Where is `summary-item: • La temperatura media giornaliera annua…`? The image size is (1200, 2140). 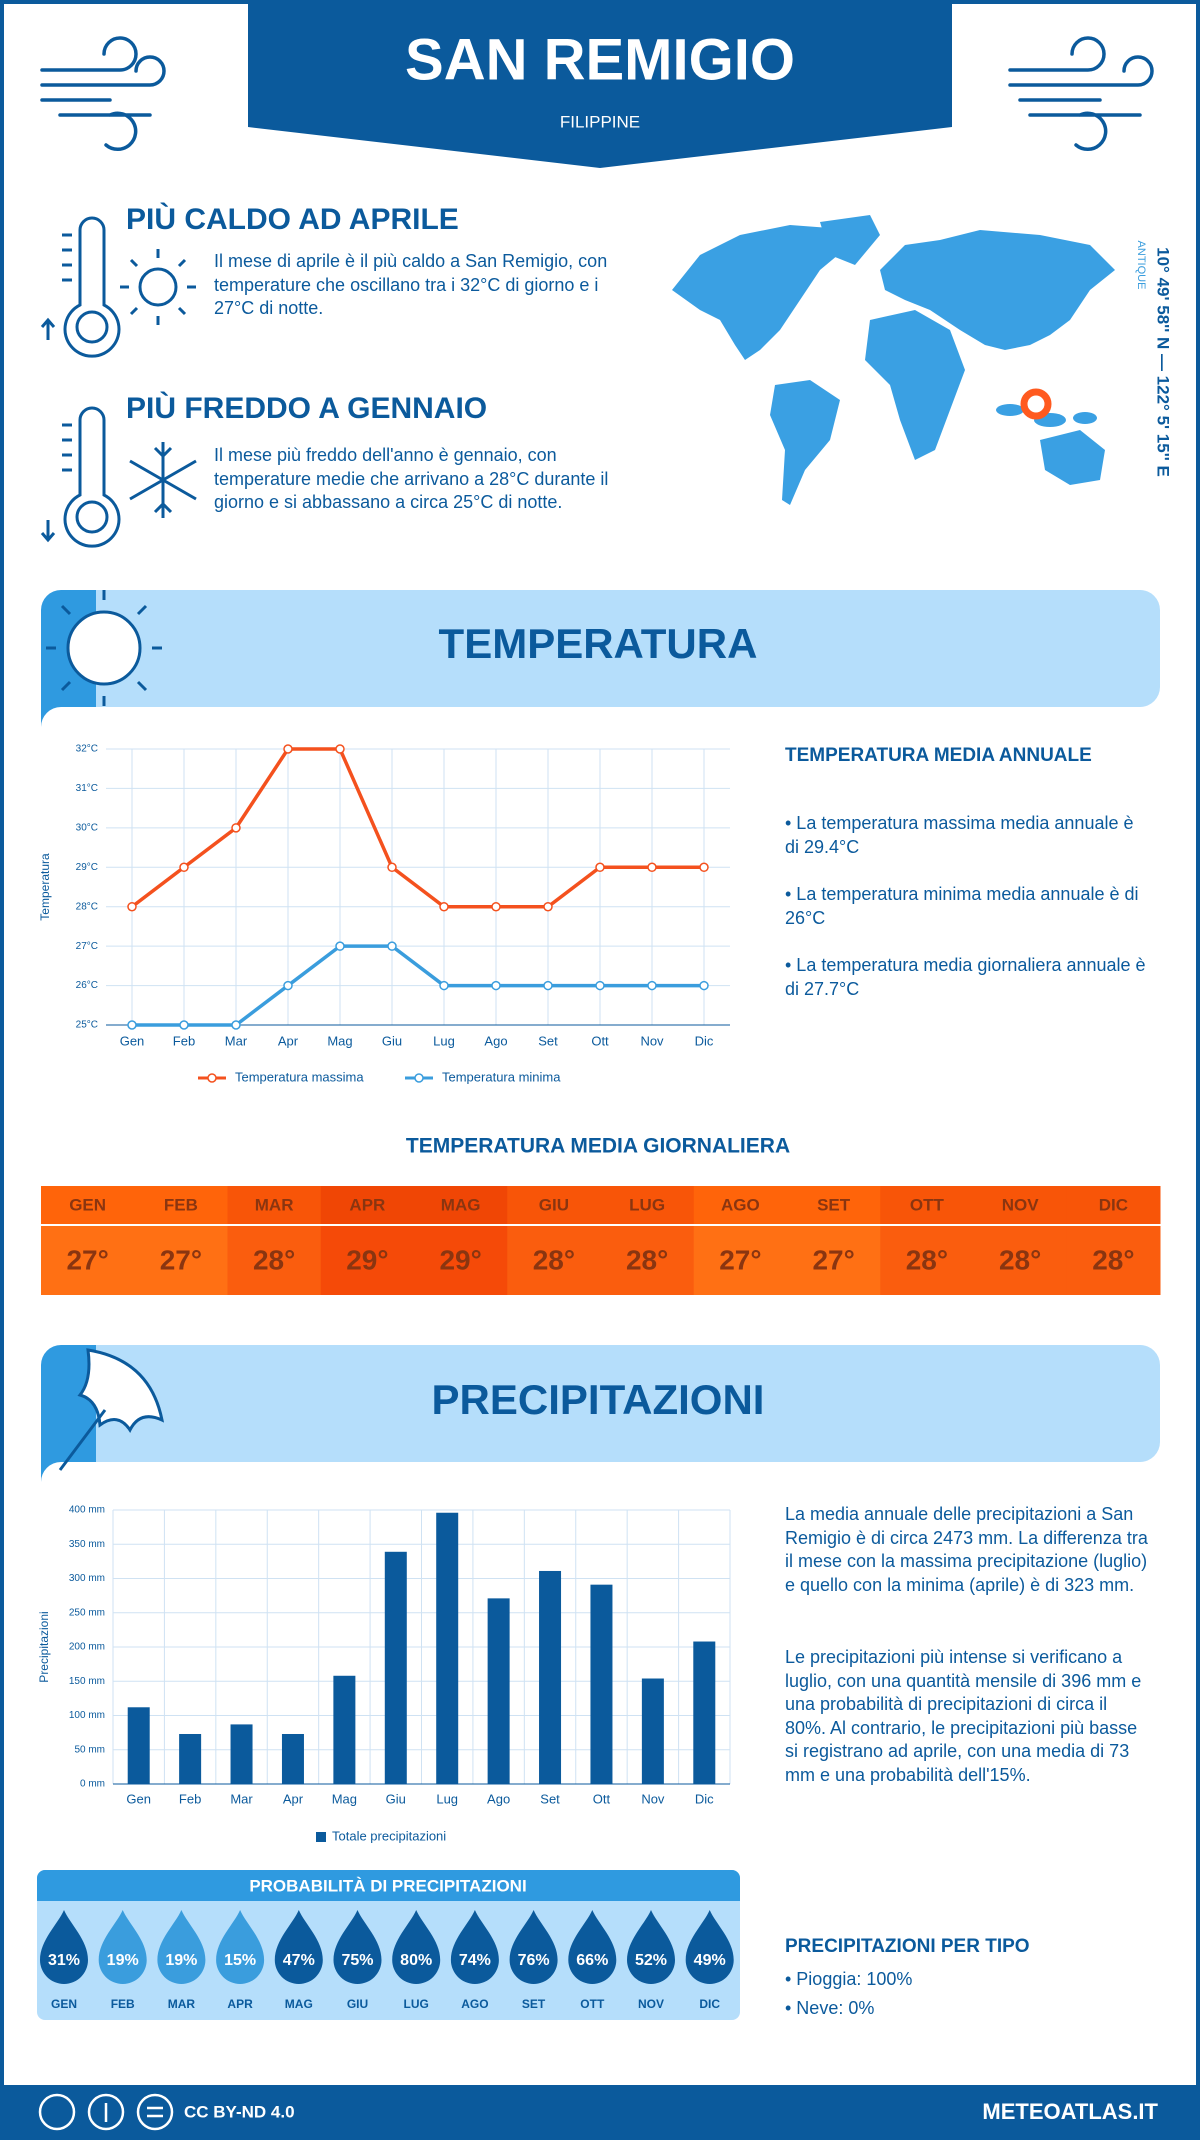 summary-item: • La temperatura media giornaliera annua… is located at coordinates (965, 977).